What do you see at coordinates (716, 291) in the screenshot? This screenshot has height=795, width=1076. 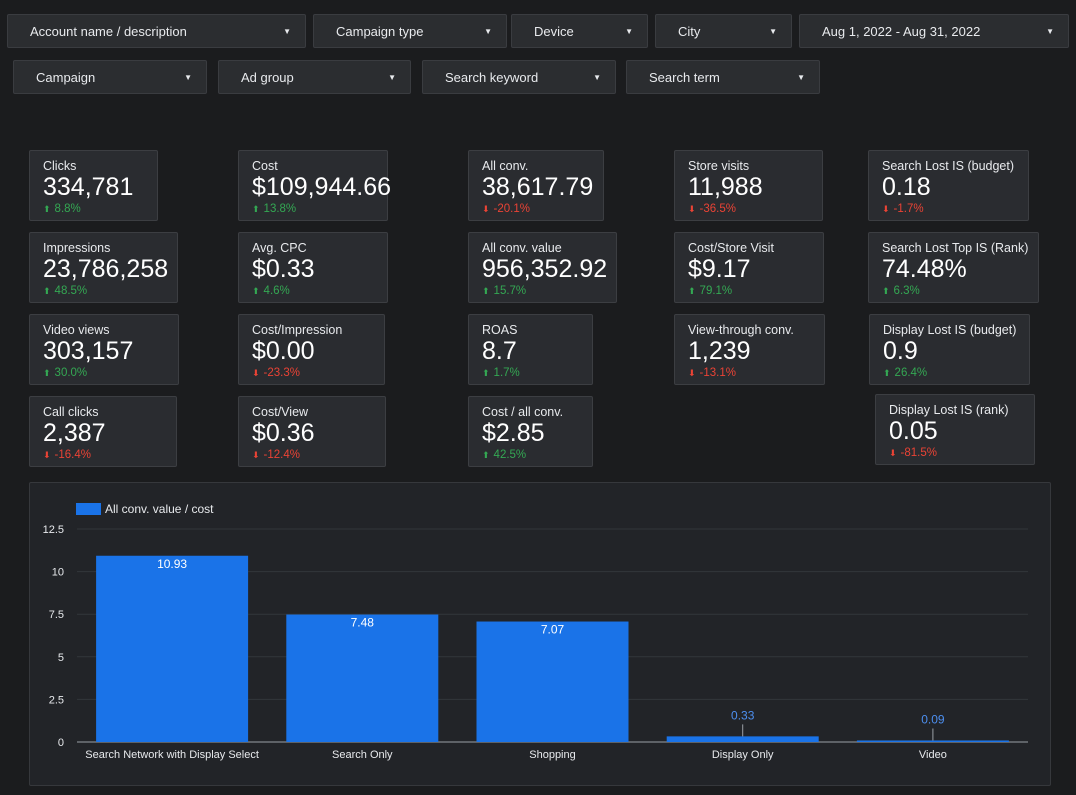 I see `metric-change-value: 79.1%` at bounding box center [716, 291].